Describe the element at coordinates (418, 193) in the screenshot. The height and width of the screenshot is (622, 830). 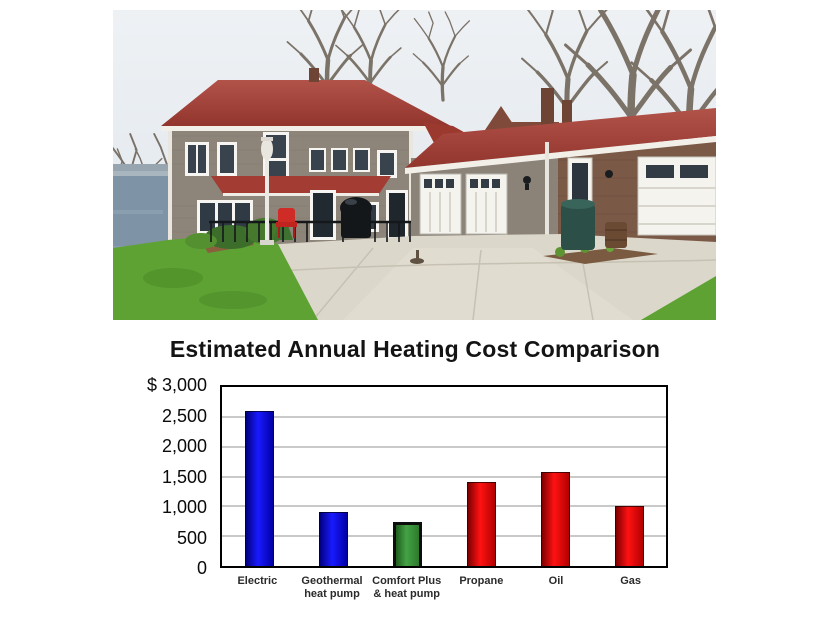
I see `porch-items` at that location.